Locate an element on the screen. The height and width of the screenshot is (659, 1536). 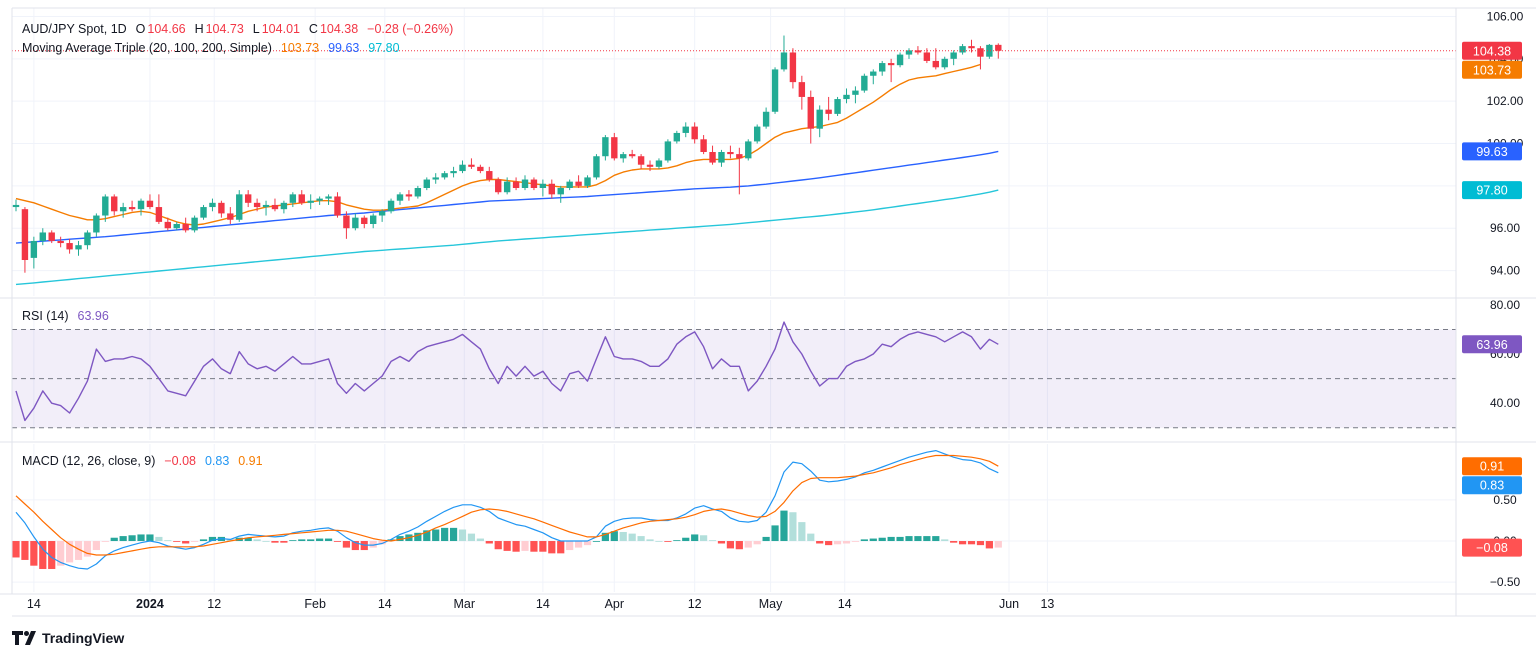
time-axis-tick-label: 13 is located at coordinates (1047, 604).